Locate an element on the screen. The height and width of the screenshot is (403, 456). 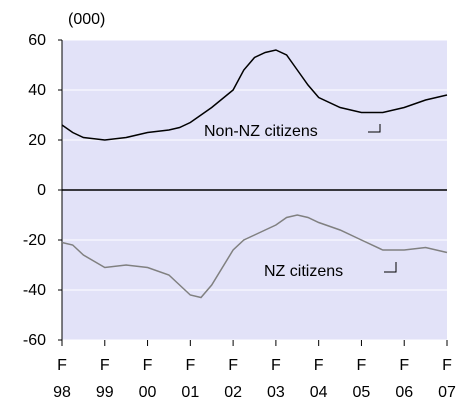
x-tick-label: F 02 is located at coordinates (233, 379).